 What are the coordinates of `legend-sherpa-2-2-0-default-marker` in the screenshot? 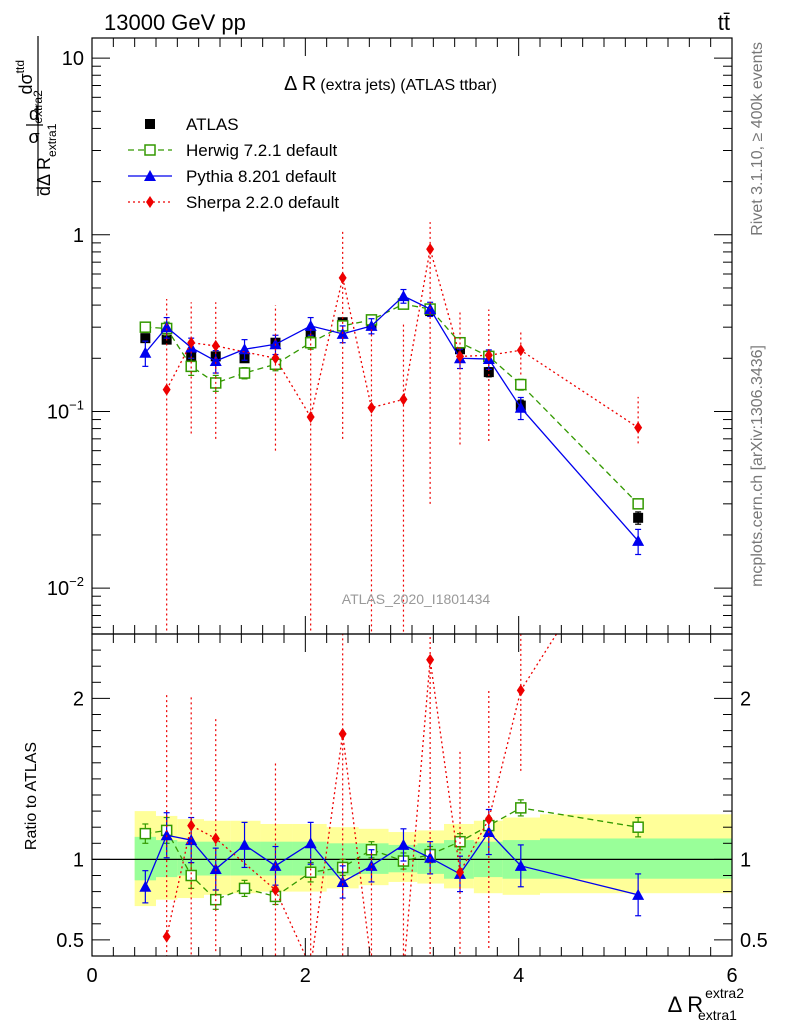 It's located at (150, 202).